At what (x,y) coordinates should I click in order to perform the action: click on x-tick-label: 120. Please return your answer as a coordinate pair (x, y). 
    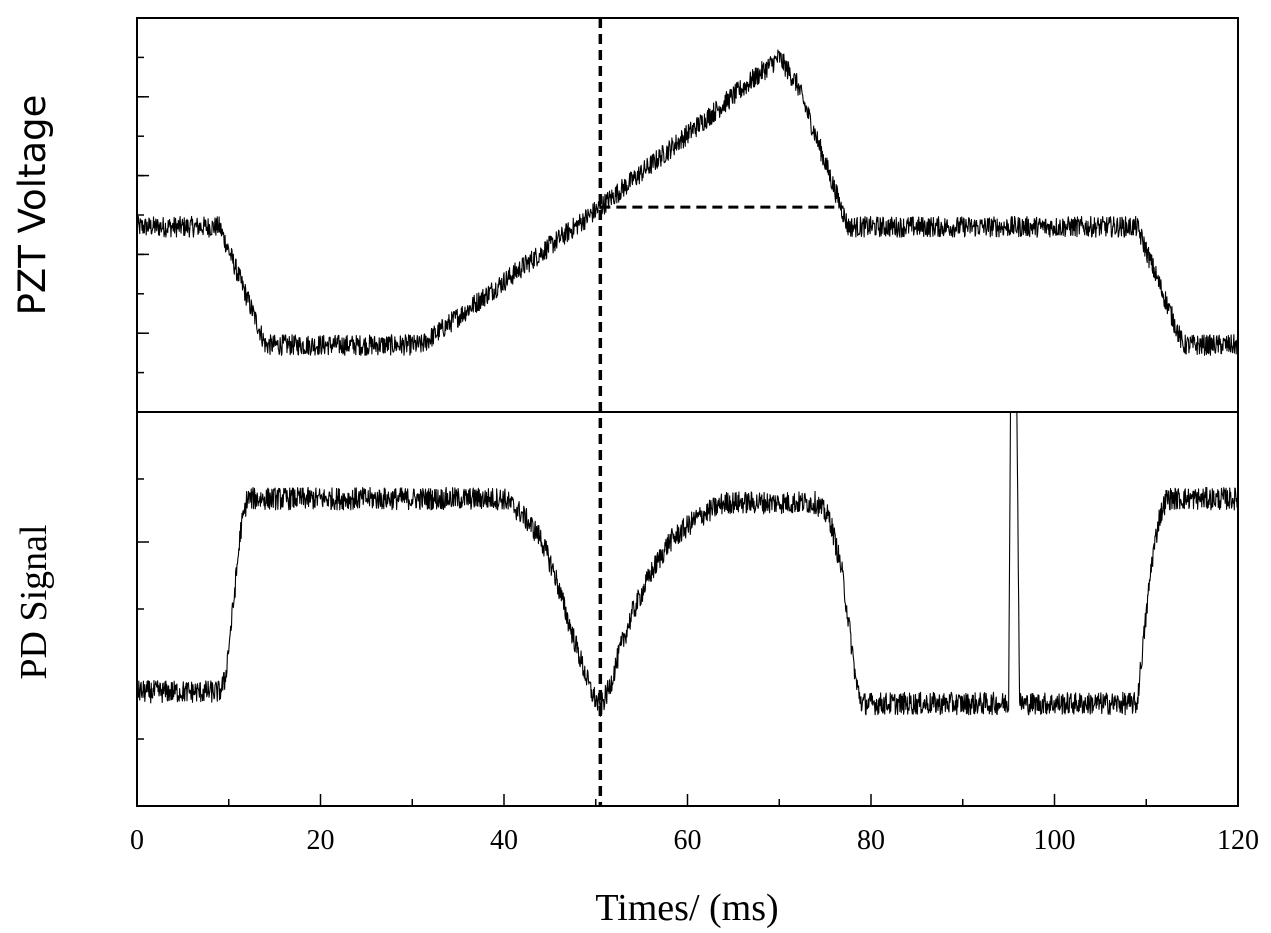
    Looking at the image, I should click on (1238, 840).